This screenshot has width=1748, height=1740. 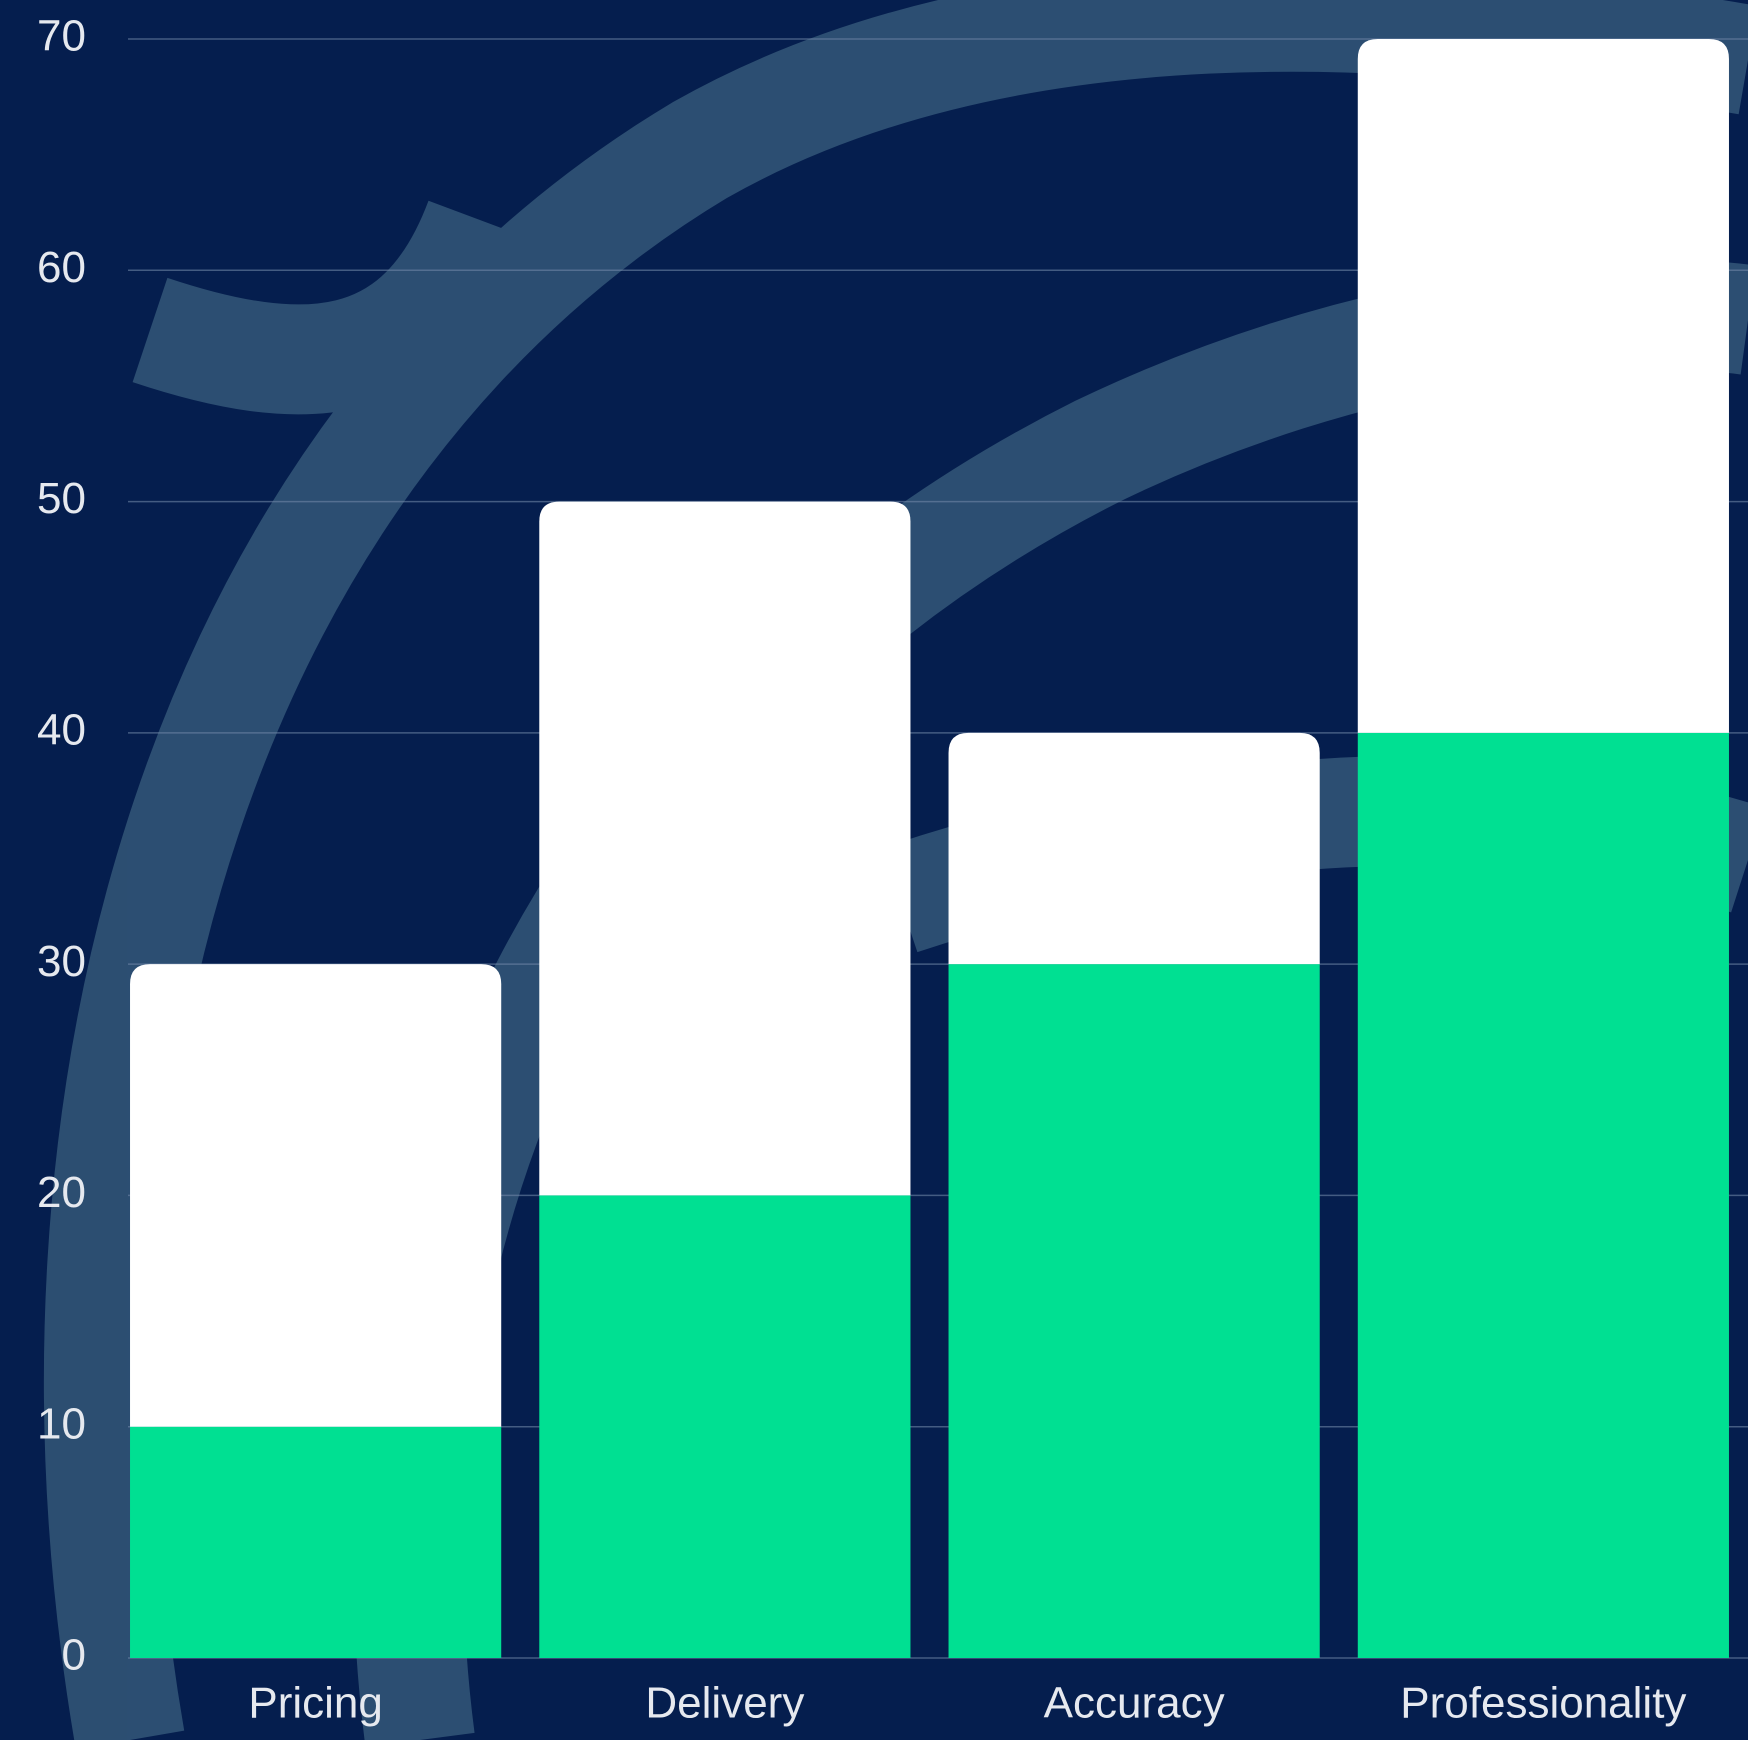 What do you see at coordinates (1543, 1703) in the screenshot?
I see `x-tick-label: Professionality` at bounding box center [1543, 1703].